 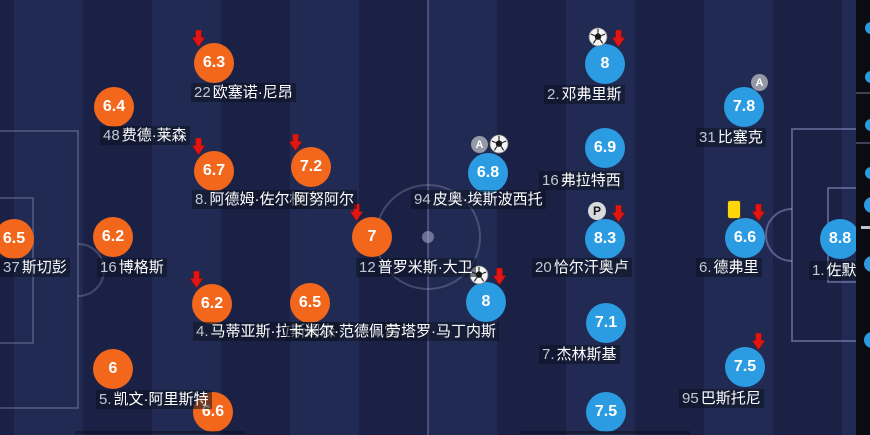 What do you see at coordinates (212, 56) in the screenshot?
I see `player-marker: 6.3` at bounding box center [212, 56].